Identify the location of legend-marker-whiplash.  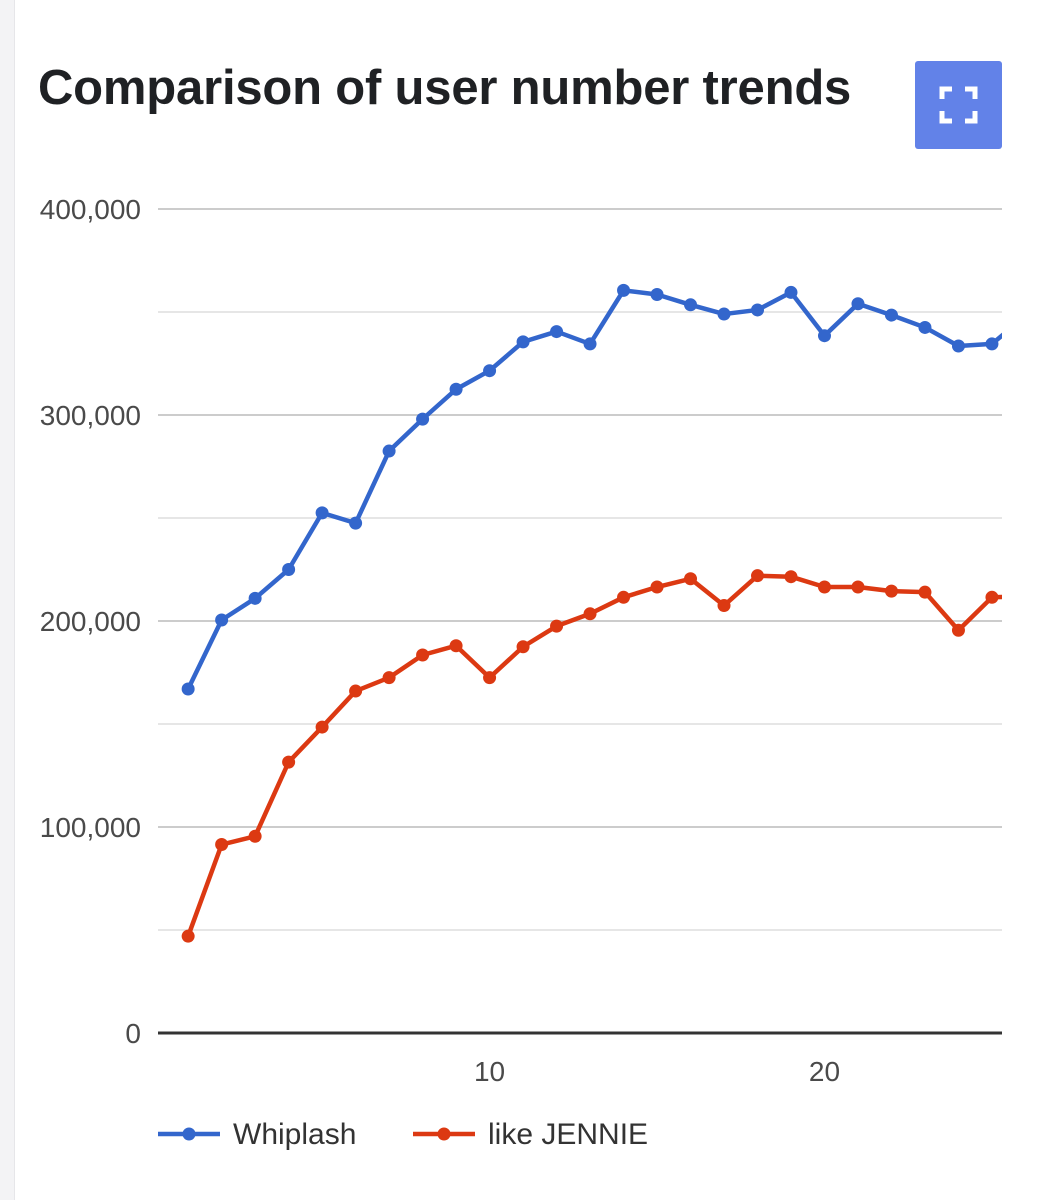
(189, 1134).